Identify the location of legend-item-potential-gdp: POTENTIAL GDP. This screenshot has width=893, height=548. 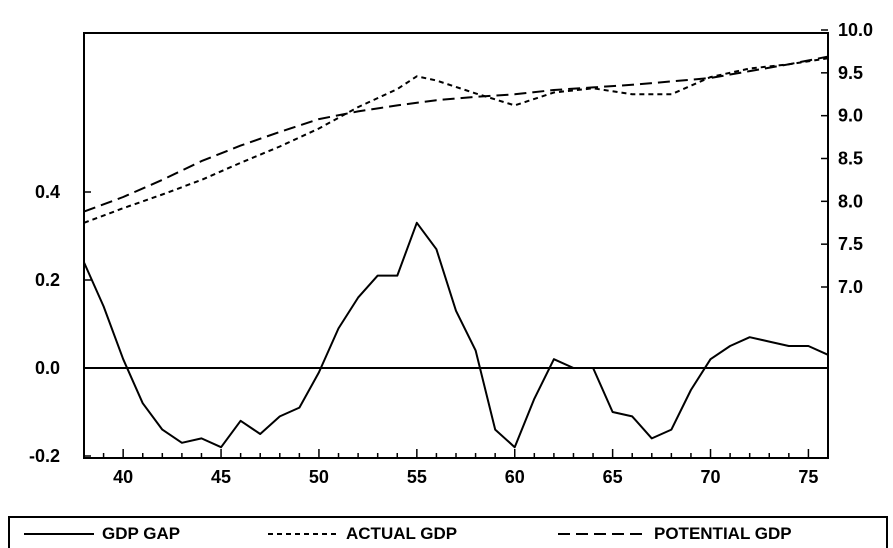
(675, 534).